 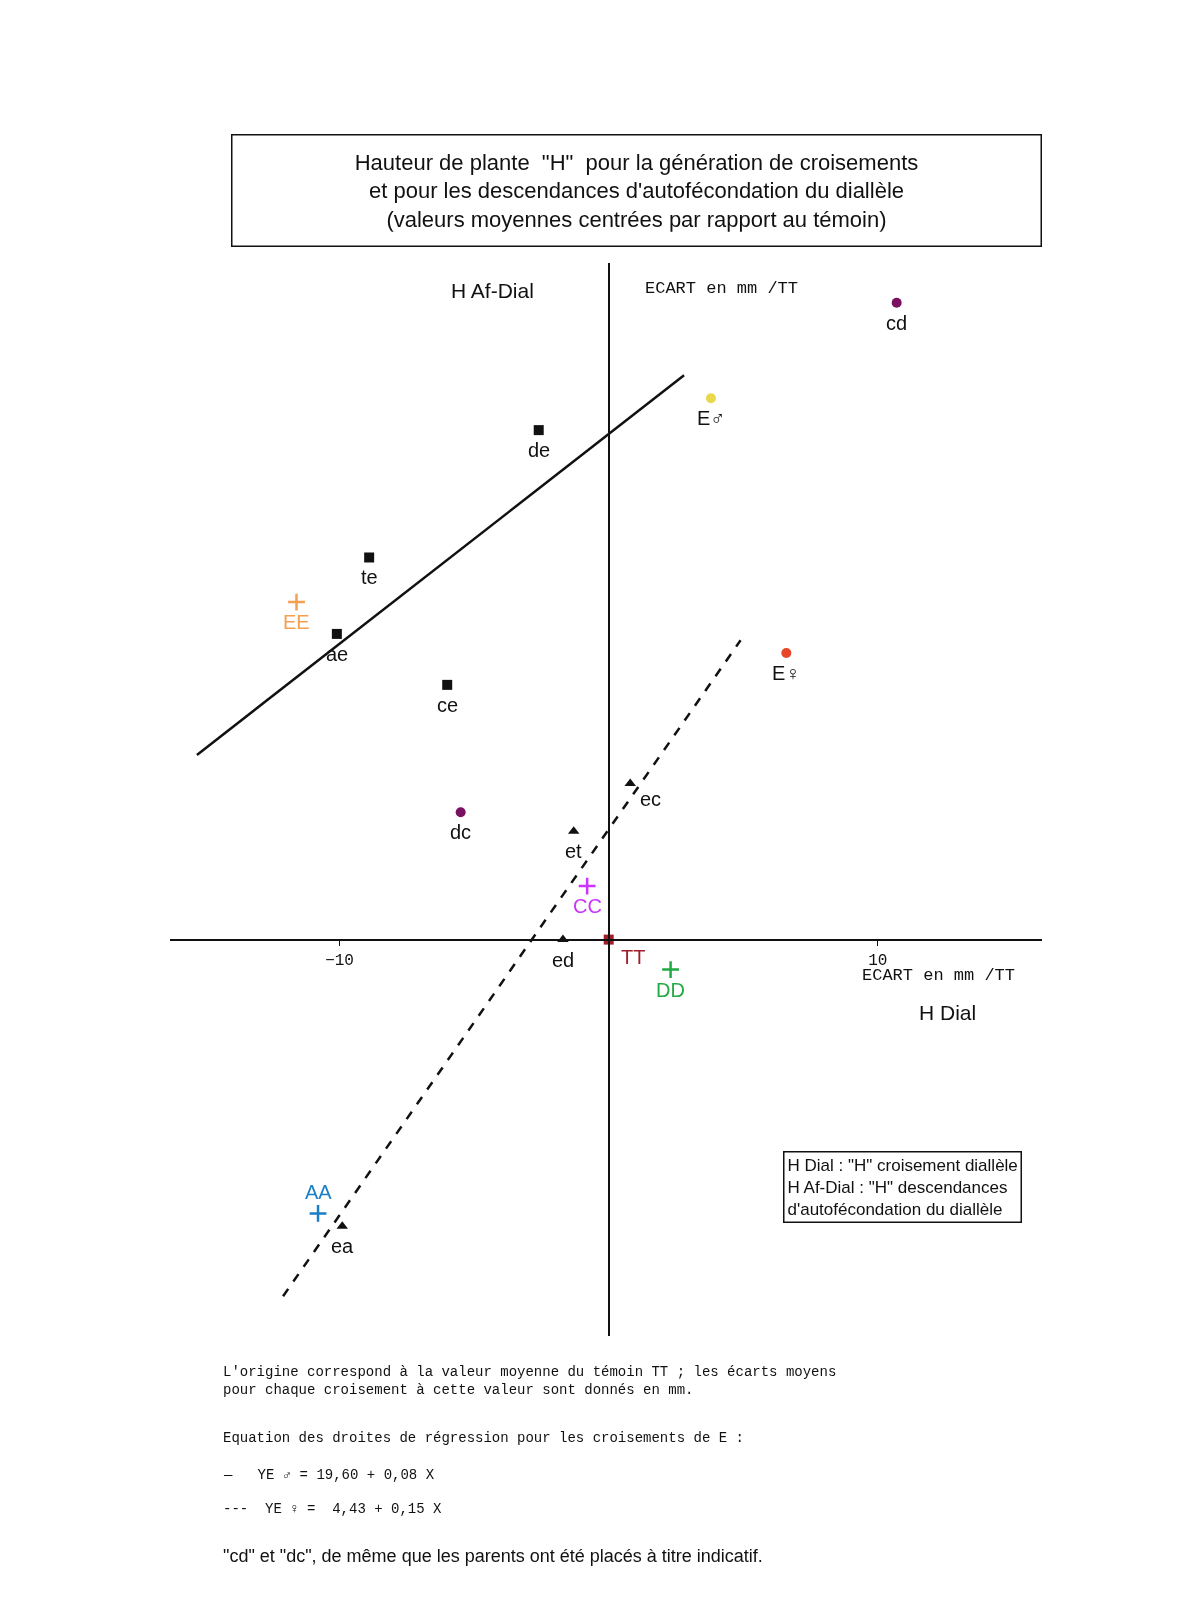 What do you see at coordinates (897, 323) in the screenshot?
I see `annotation: cd` at bounding box center [897, 323].